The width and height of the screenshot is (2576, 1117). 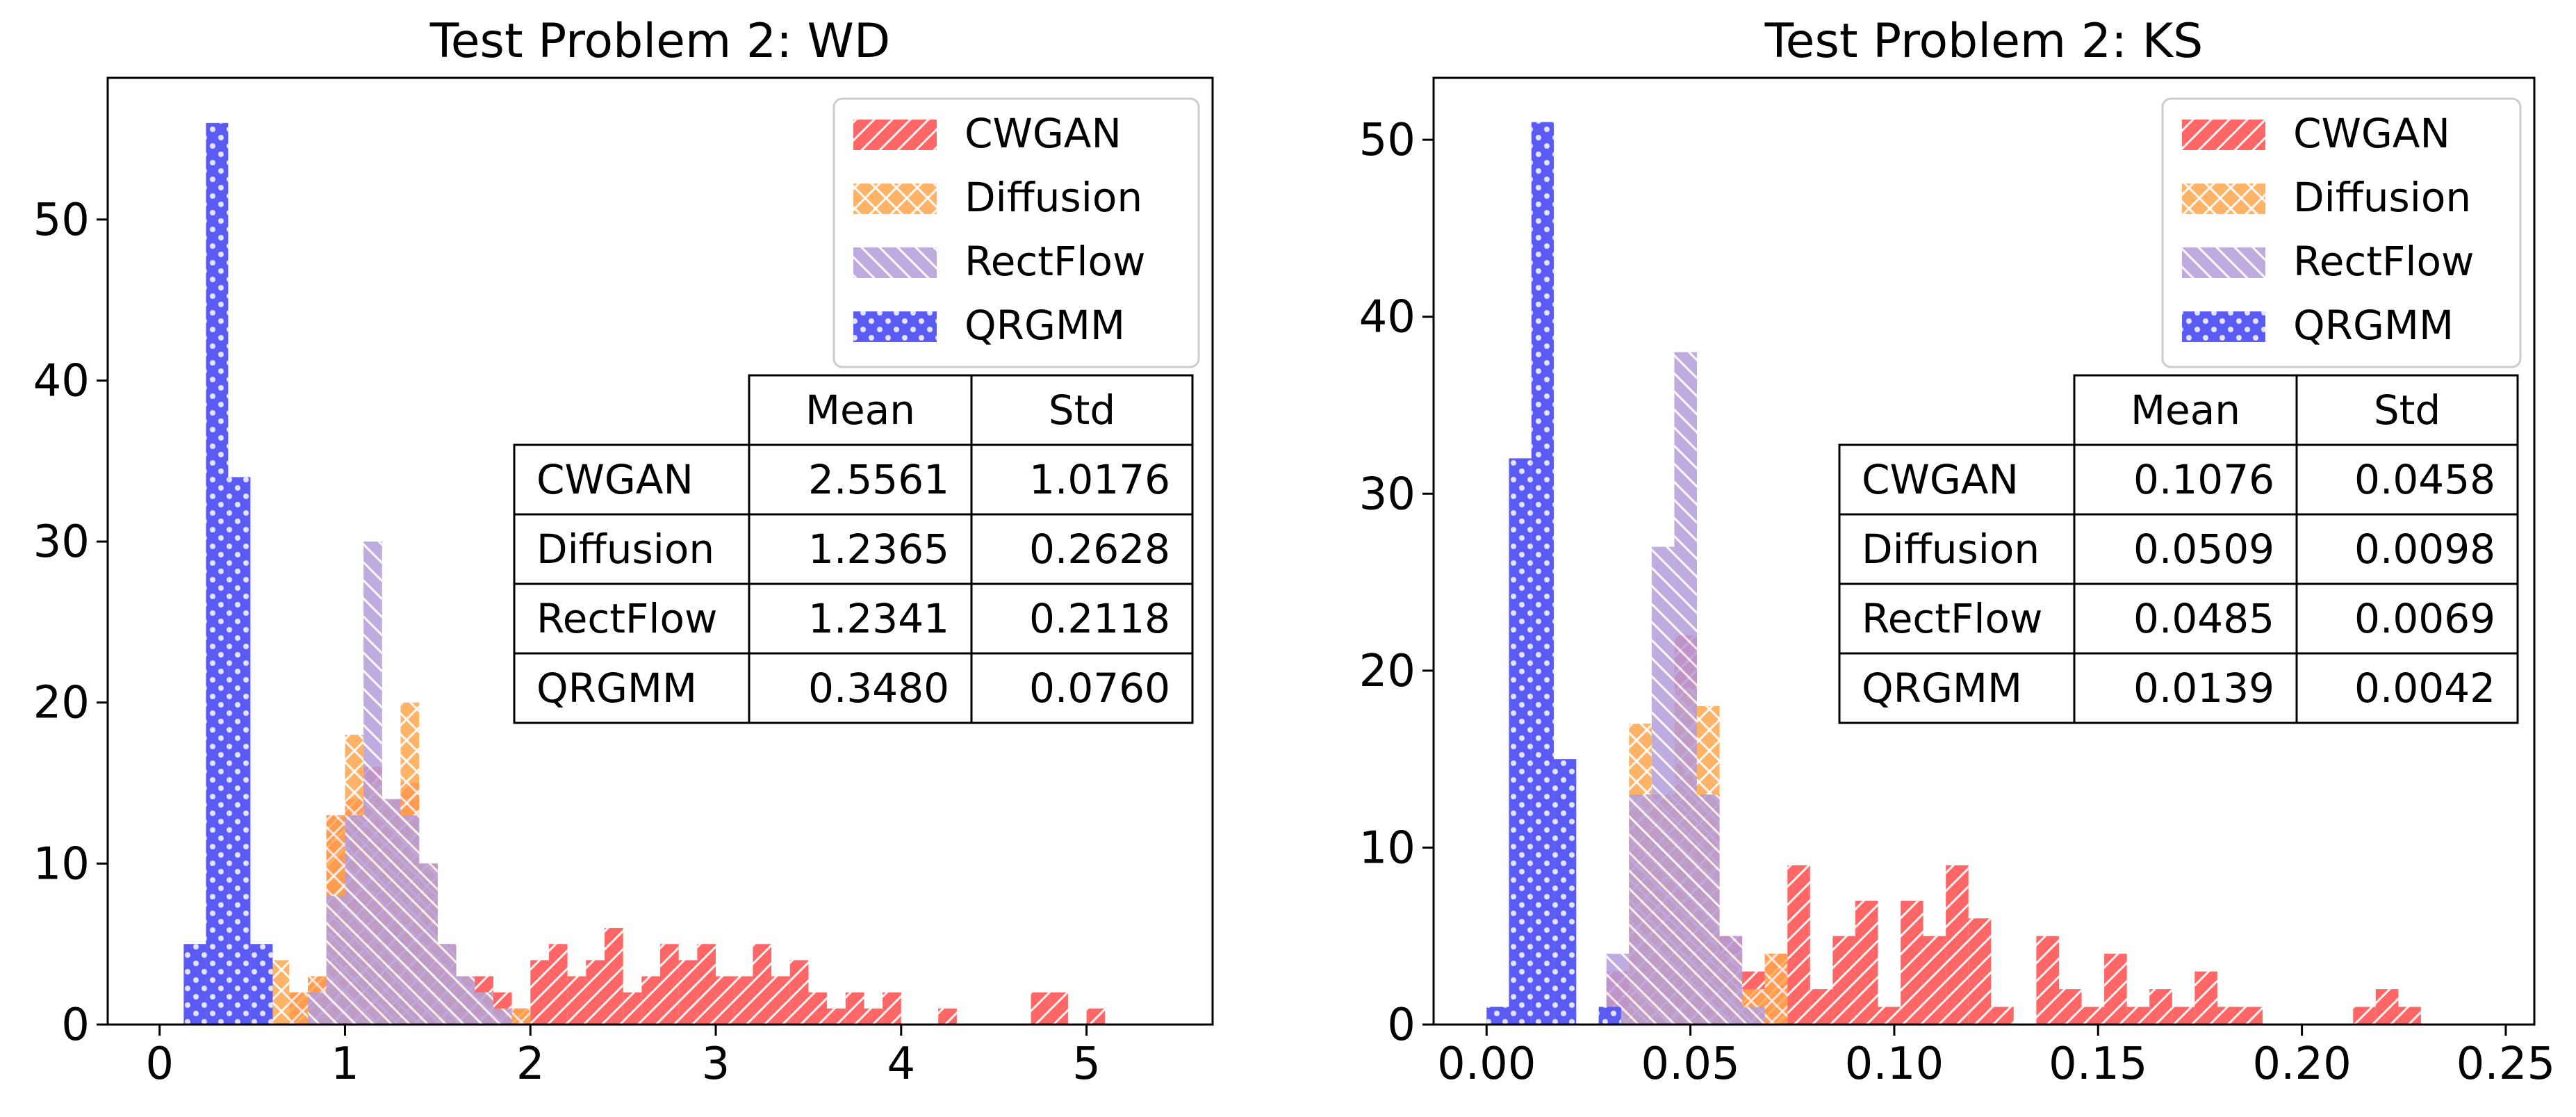 What do you see at coordinates (1942, 688) in the screenshot?
I see `table-row-label: QRGMM` at bounding box center [1942, 688].